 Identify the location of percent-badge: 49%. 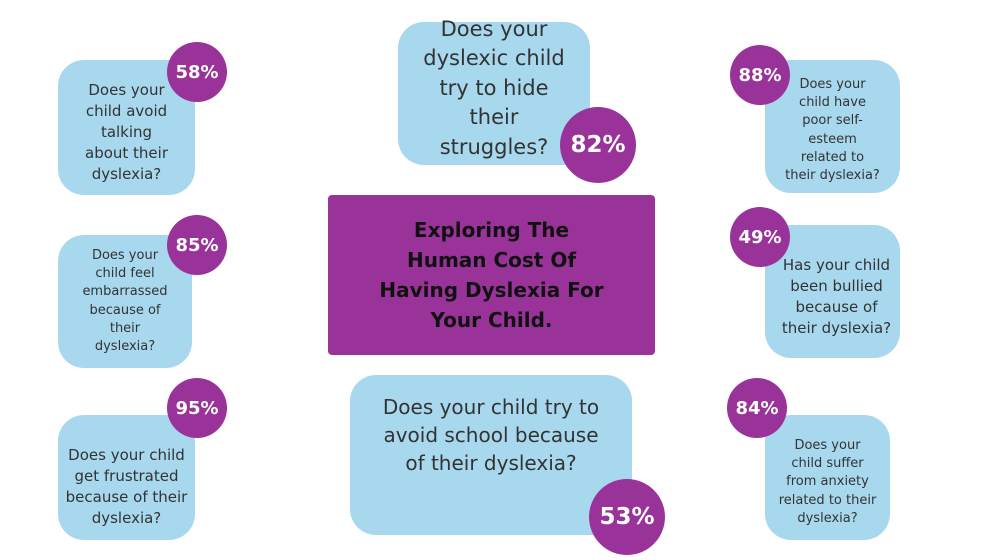
(760, 237).